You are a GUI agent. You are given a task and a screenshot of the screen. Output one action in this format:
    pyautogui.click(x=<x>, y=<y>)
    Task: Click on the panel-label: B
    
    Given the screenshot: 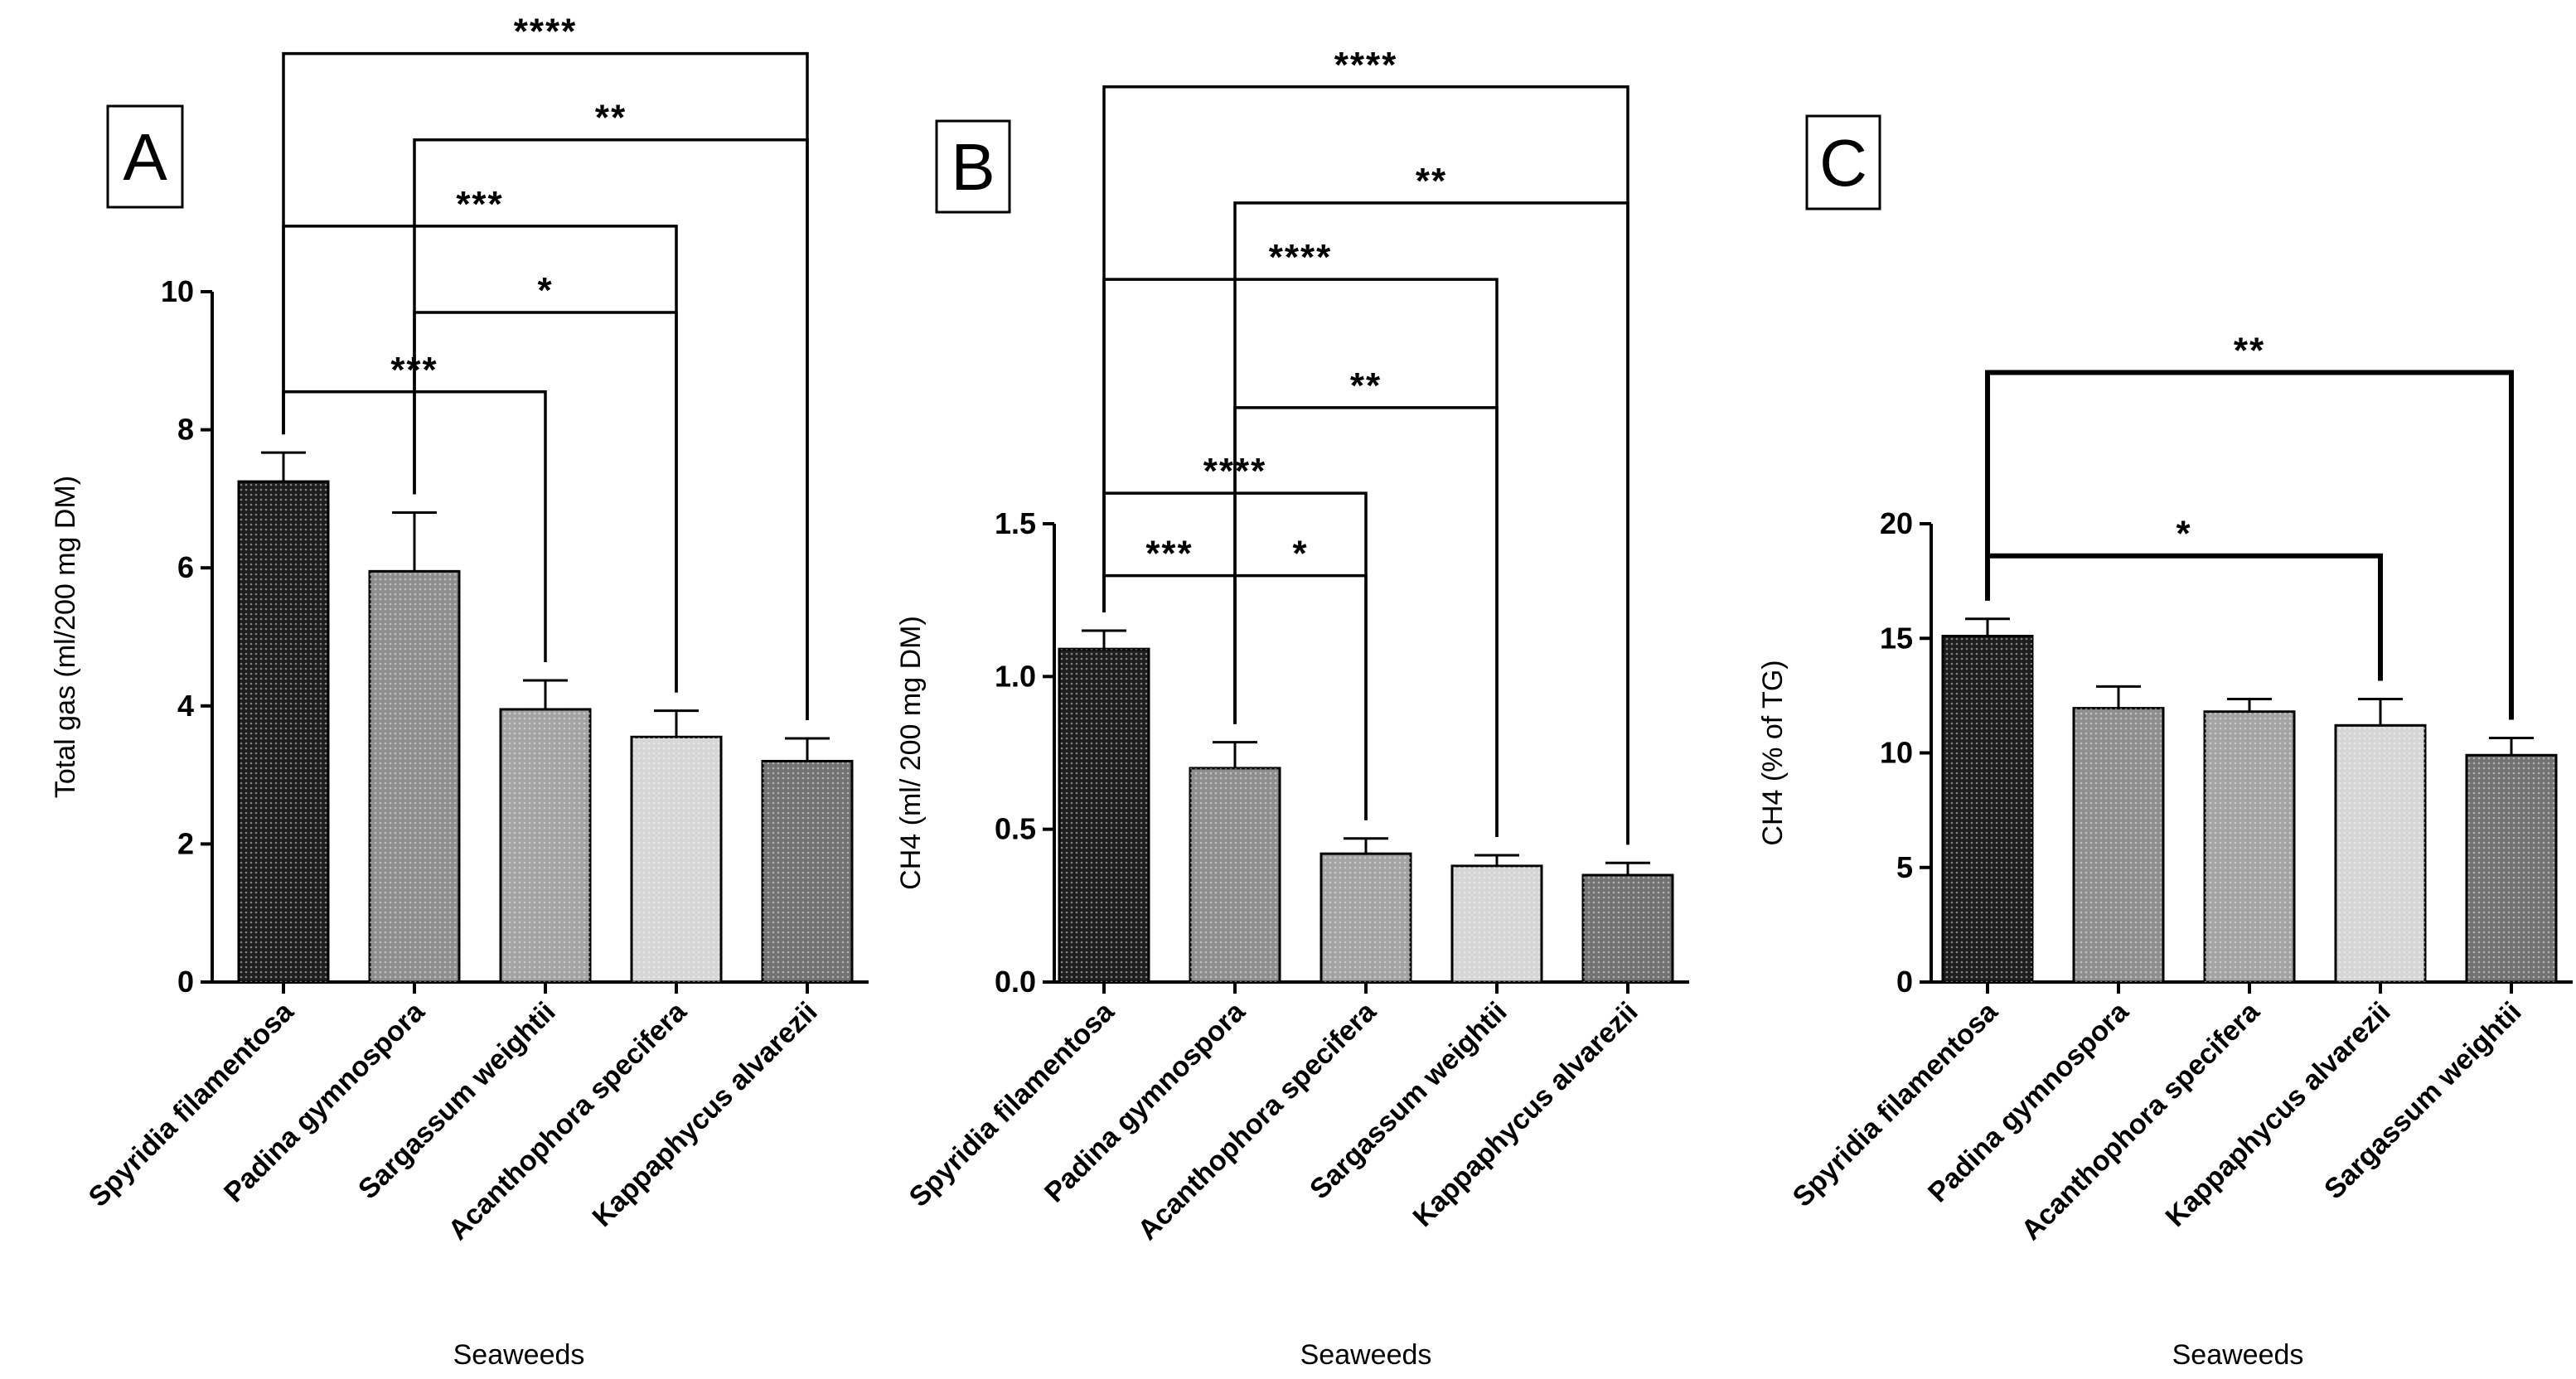 What is the action you would take?
    pyautogui.click(x=973, y=167)
    